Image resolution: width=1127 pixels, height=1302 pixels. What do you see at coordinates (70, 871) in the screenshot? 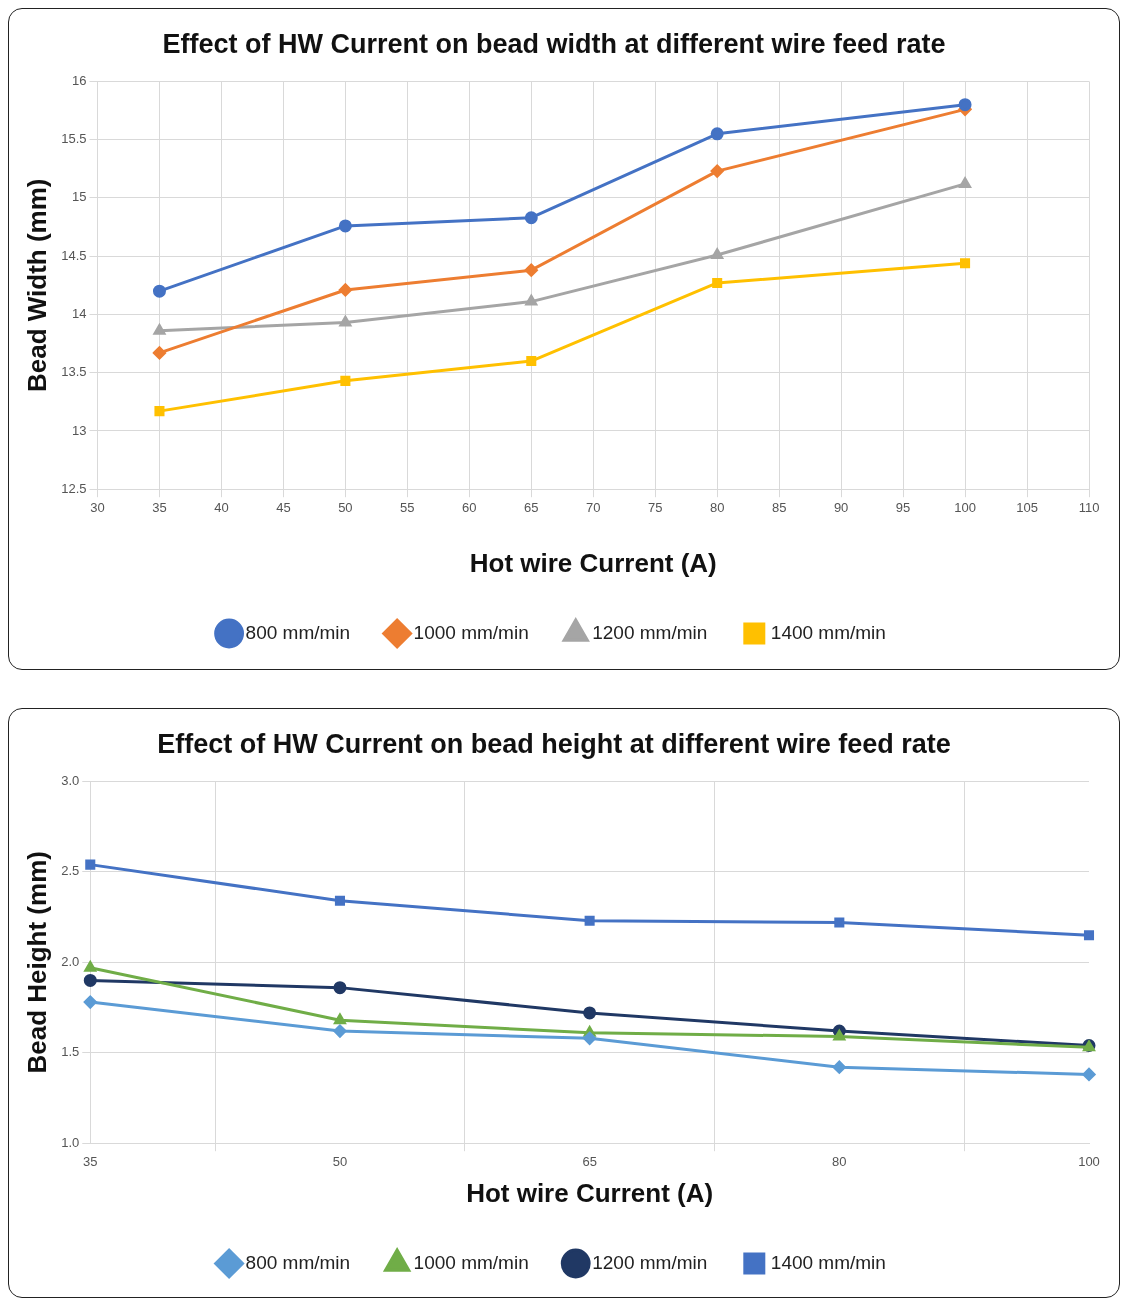
I see `y-tick-label: 2.5` at bounding box center [70, 871].